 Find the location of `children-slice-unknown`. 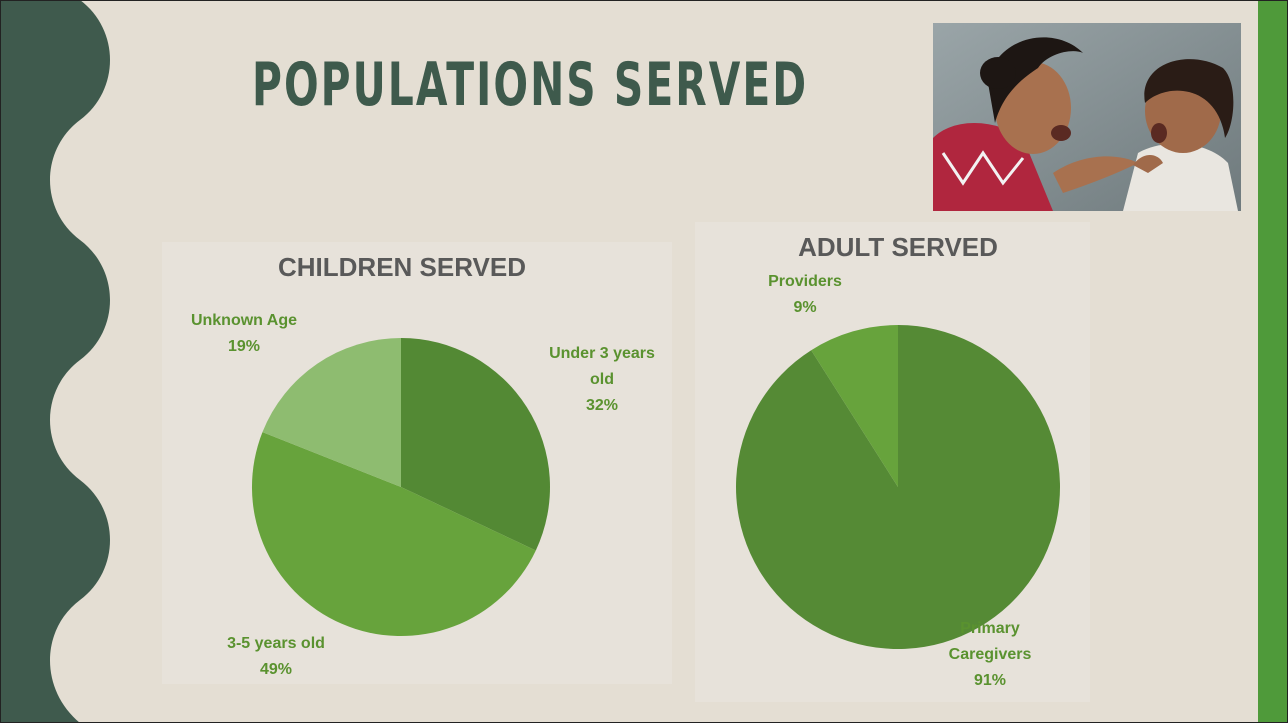

children-slice-unknown is located at coordinates (331, 412).